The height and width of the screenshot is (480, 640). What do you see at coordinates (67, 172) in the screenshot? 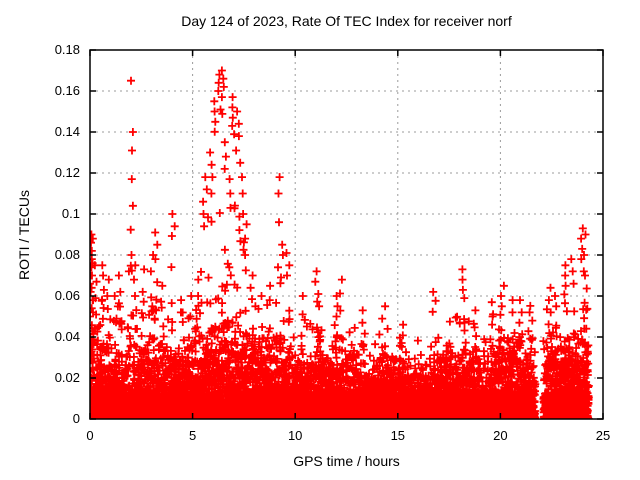
I see `y-tick-label: 0.12` at bounding box center [67, 172].